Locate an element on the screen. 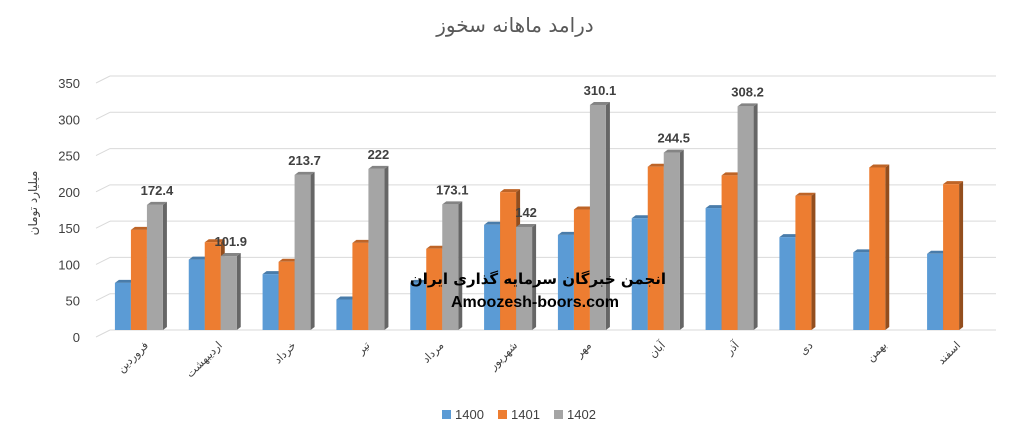 This screenshot has height=438, width=1036. watermark-line1: انجمن خبرگان سرمایه گذاری ایران is located at coordinates (538, 279).